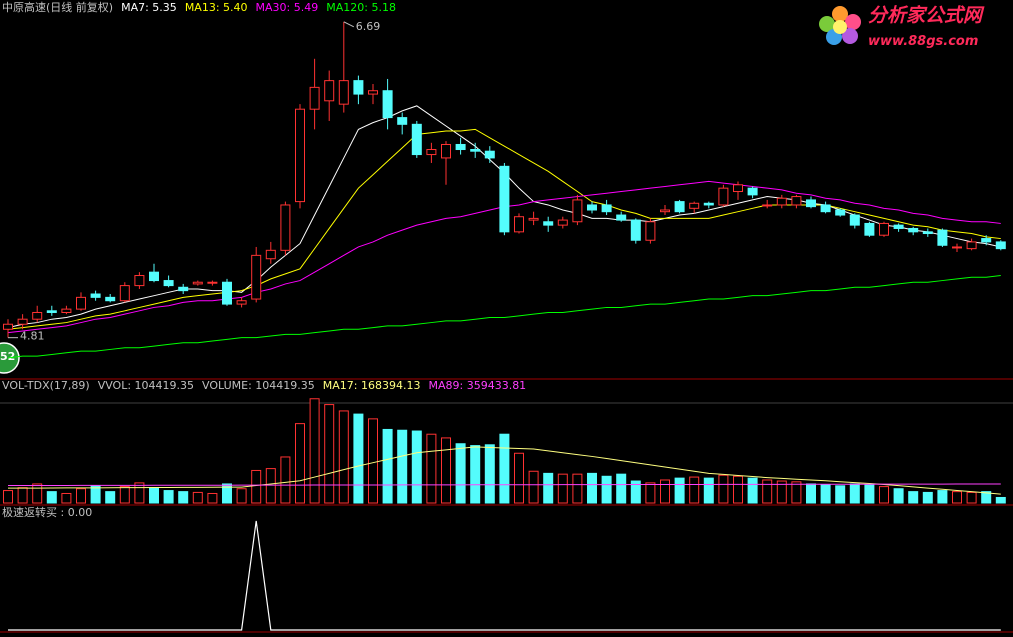  I want to click on legend-text: VVOL: 104419.35, so click(146, 385).